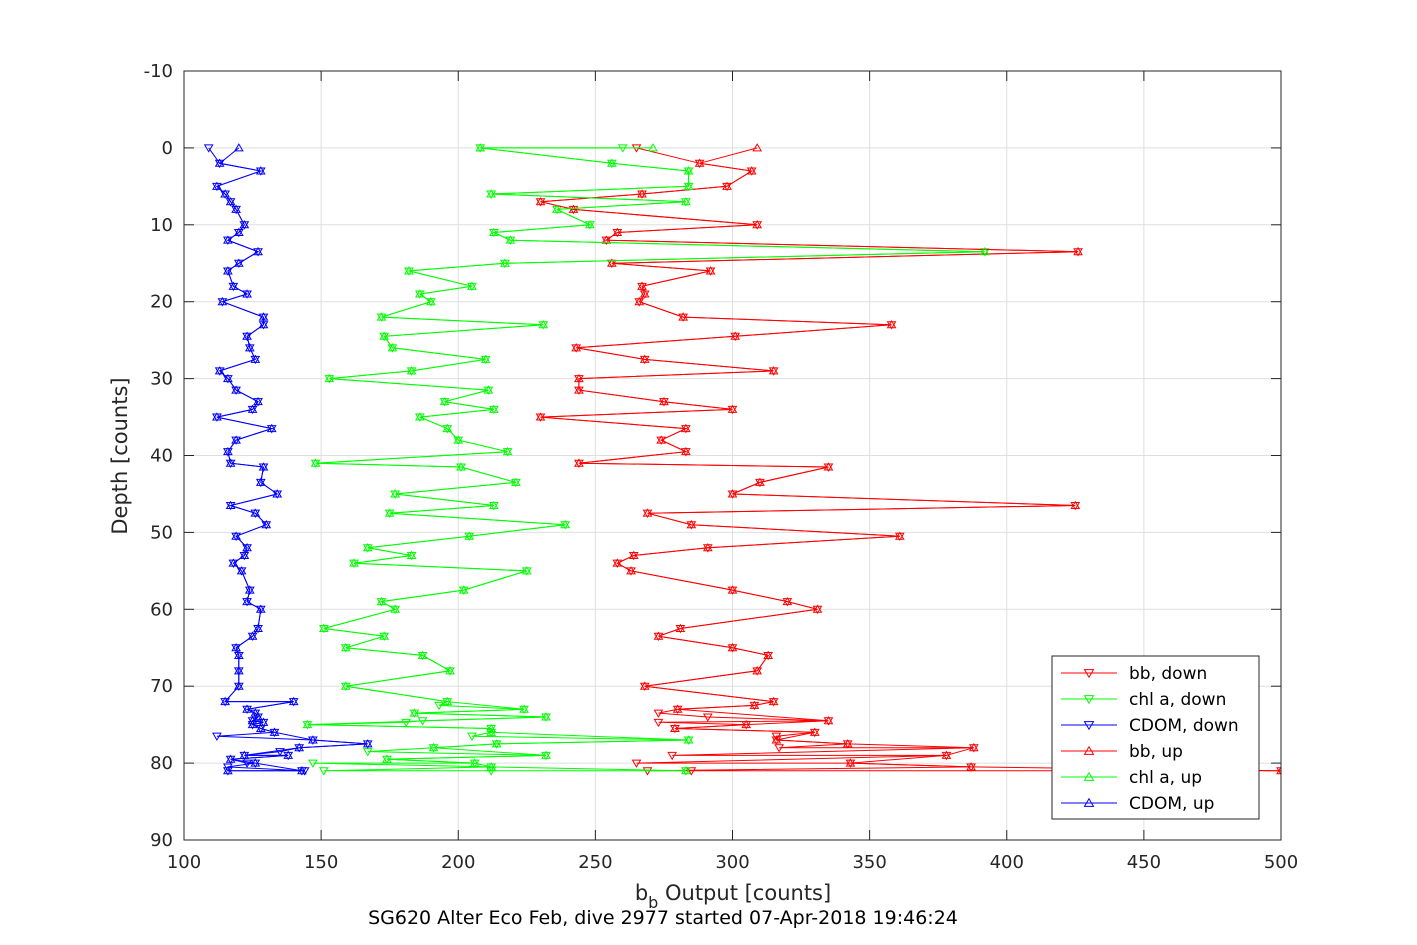 The height and width of the screenshot is (945, 1417). What do you see at coordinates (161, 456) in the screenshot?
I see `y-tick-label: 40` at bounding box center [161, 456].